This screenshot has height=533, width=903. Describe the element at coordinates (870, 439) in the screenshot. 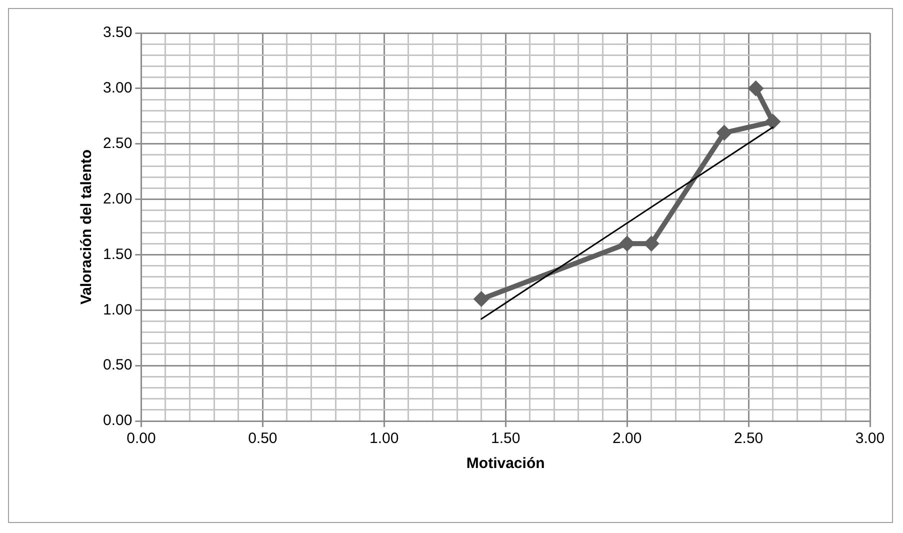

I see `x-tick-label: 3.00` at that location.